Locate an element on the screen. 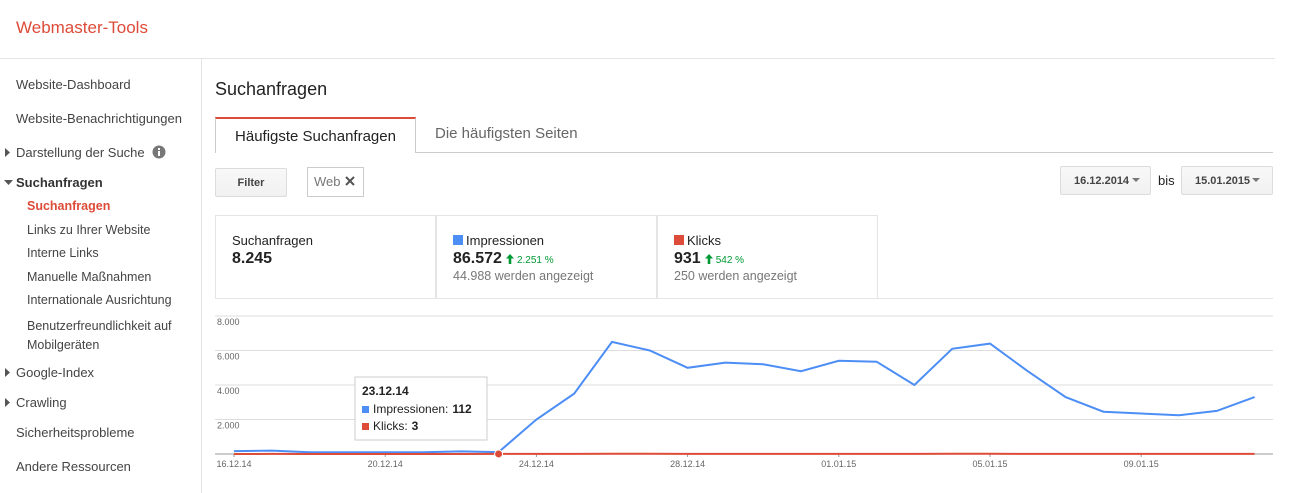  nav-item: Andere Ressourcen is located at coordinates (73, 466).